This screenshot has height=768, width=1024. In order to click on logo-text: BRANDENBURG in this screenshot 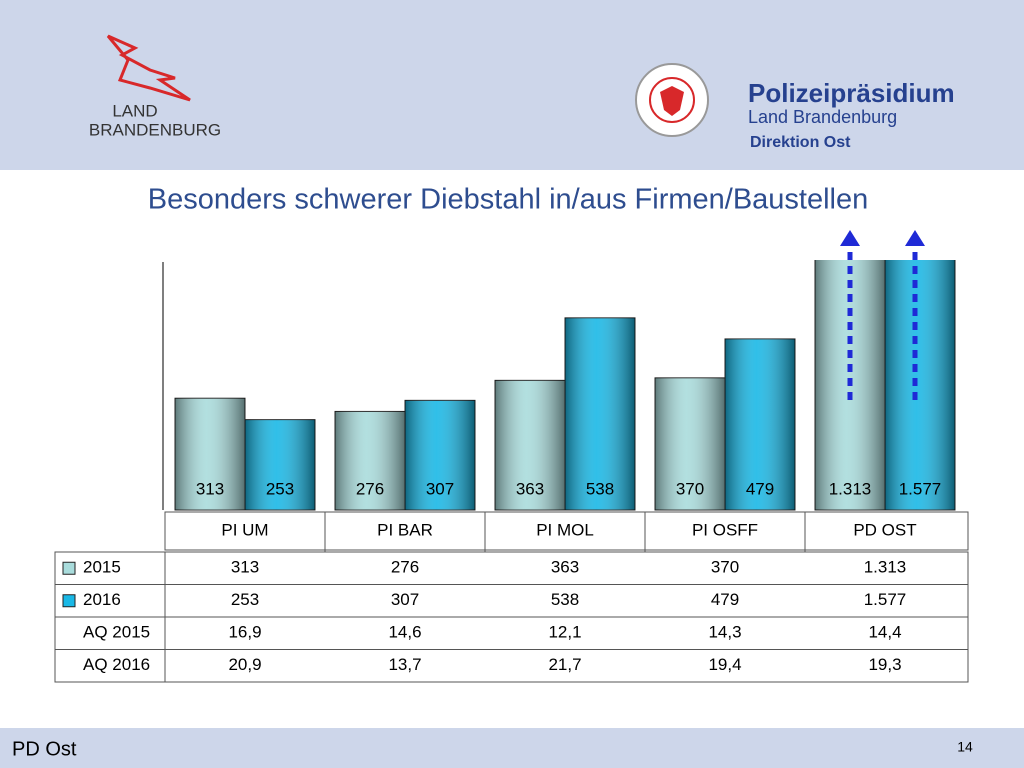, I will do `click(155, 129)`.